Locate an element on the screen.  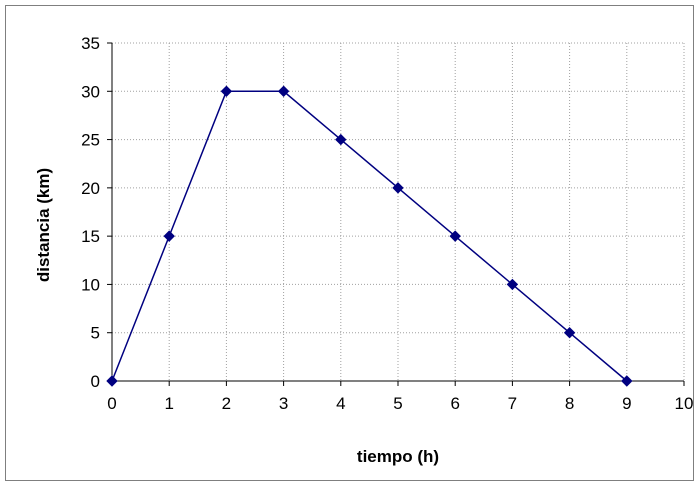
y-tick-label: 25 is located at coordinates (90, 140).